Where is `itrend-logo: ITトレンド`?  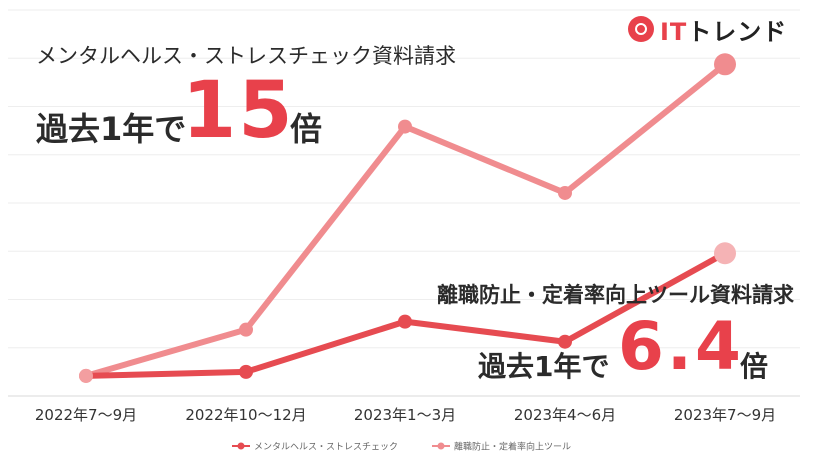 itrend-logo: ITトレンド is located at coordinates (707, 29).